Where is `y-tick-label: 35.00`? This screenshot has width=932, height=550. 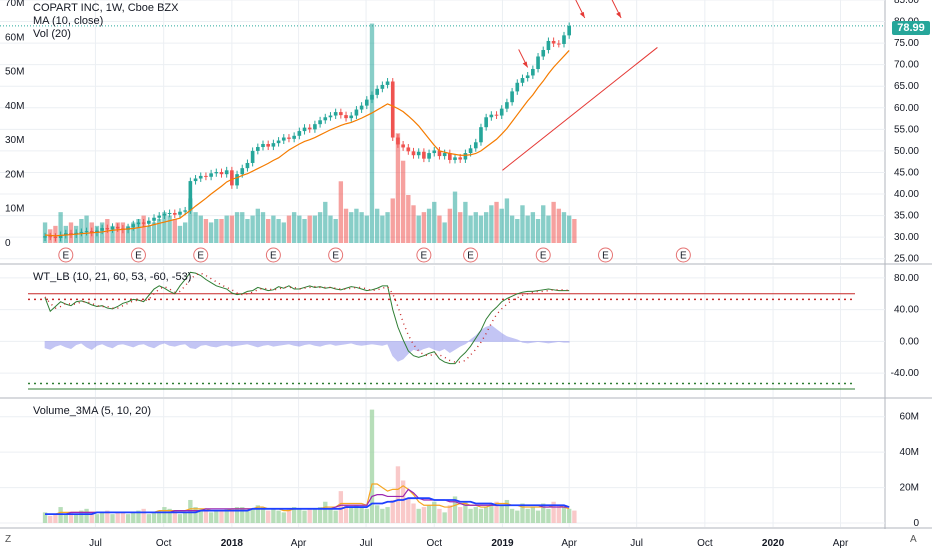 y-tick-label: 35.00 is located at coordinates (906, 216).